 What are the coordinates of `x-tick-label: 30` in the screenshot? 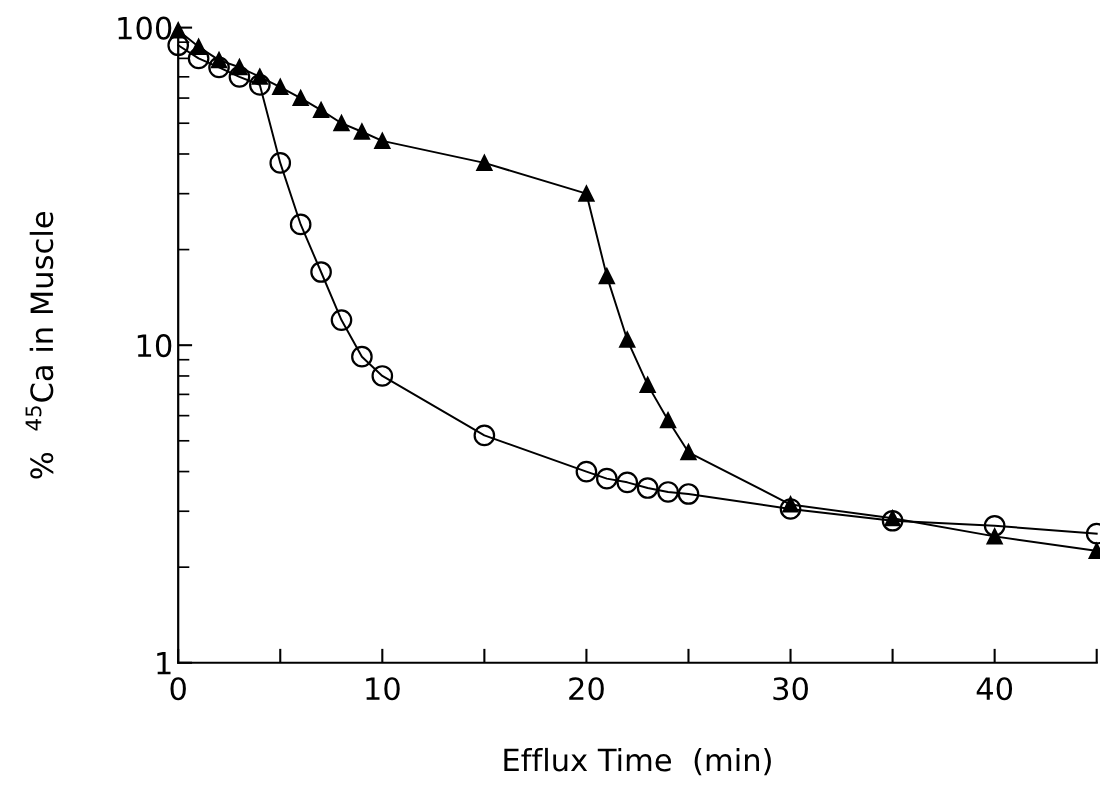 It's located at (790, 689).